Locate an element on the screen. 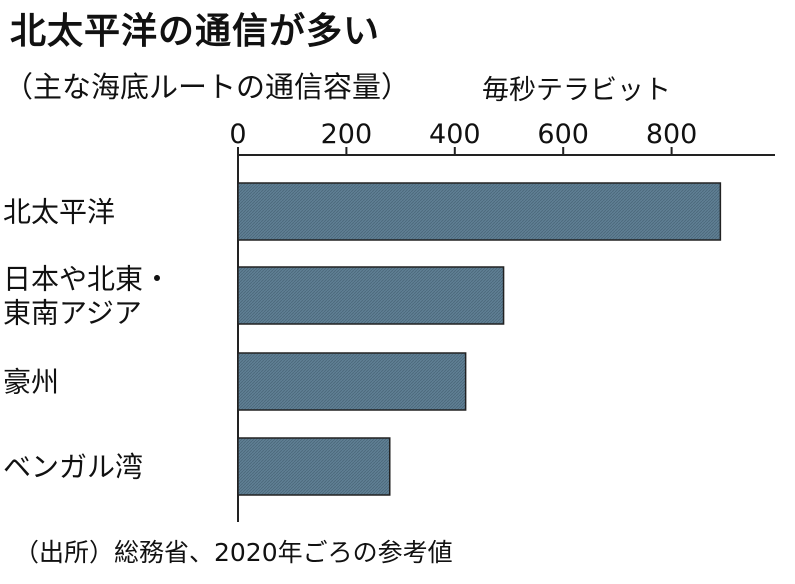 The width and height of the screenshot is (795, 584). x-tick-label: 600 is located at coordinates (563, 134).